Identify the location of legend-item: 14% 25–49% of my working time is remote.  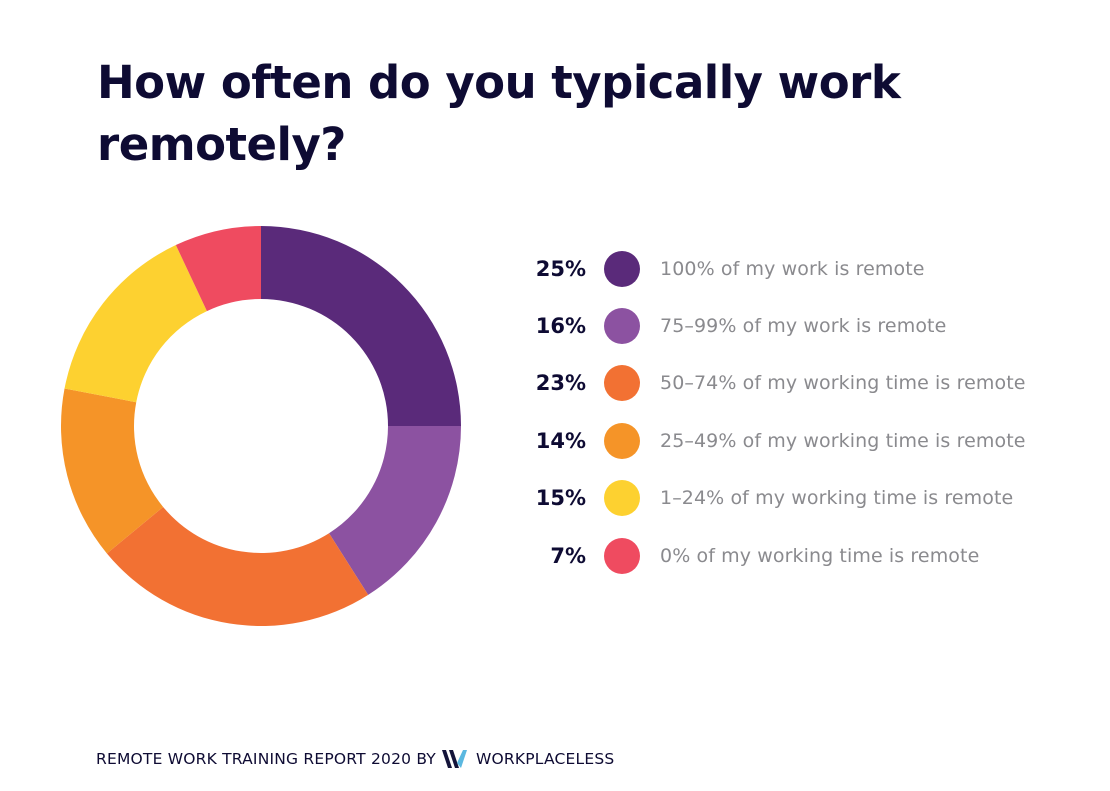
(810, 440).